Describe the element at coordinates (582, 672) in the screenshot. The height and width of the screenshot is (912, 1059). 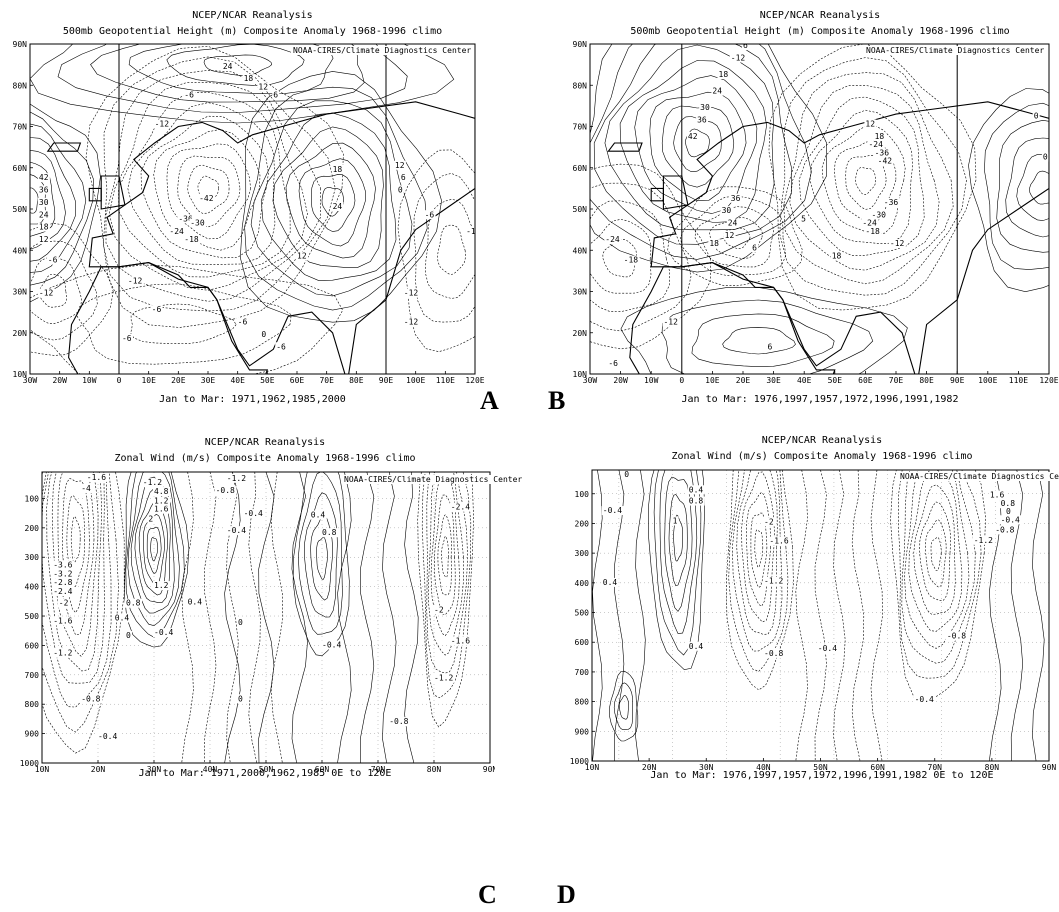
I see `y-tick-label: 700` at that location.